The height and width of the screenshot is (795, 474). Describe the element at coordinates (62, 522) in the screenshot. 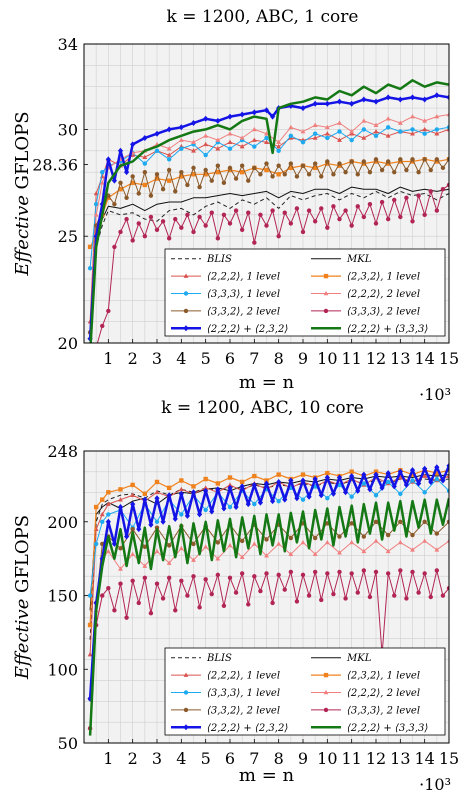

I see `y-tick-label: 200` at that location.